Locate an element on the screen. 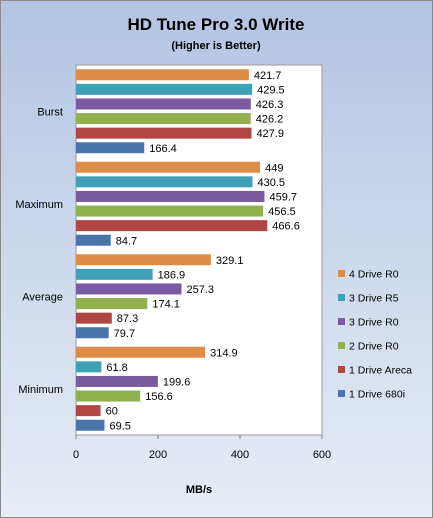  bar-burst-3-drive-r5 is located at coordinates (164, 89).